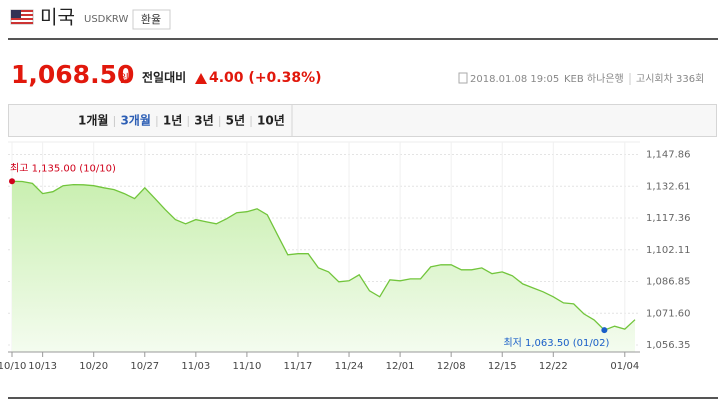 The width and height of the screenshot is (726, 412). I want to click on x-tick-label: 12/15, so click(502, 366).